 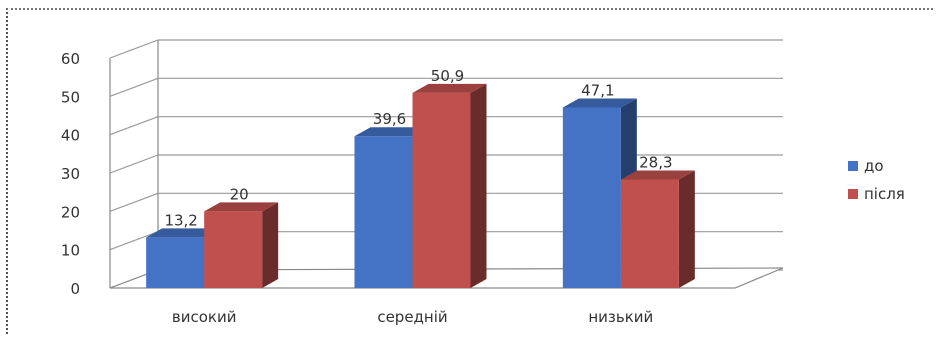 I want to click on y-tick-label: 40, so click(x=70, y=136).